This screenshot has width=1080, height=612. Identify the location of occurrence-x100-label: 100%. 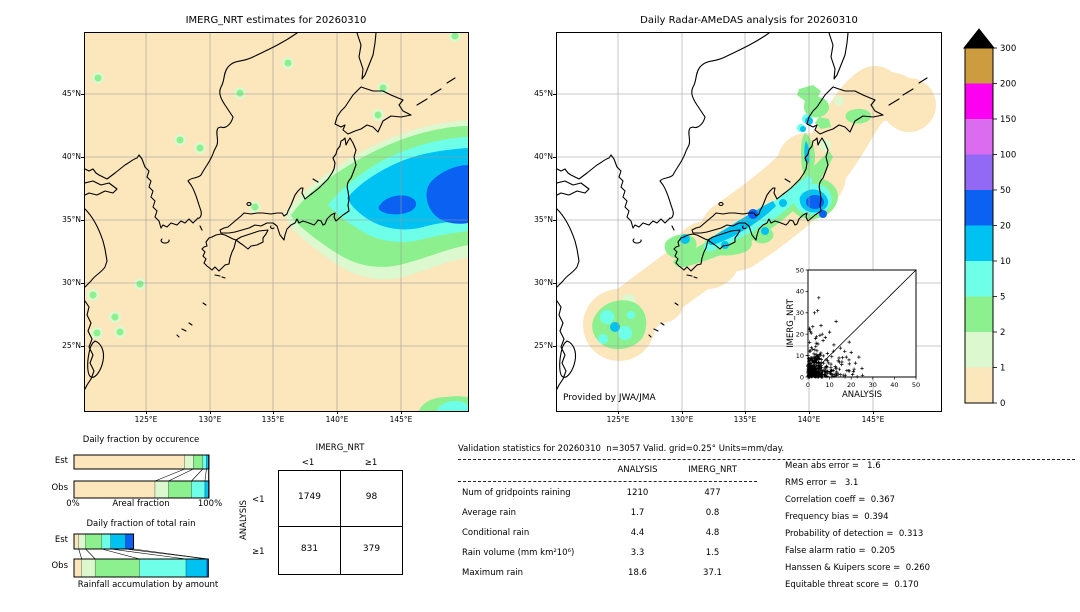
(210, 504).